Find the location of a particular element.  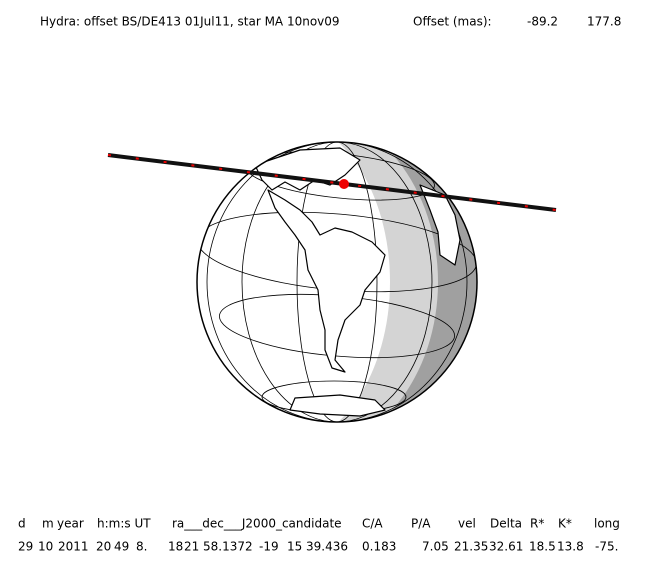

cell: 39.436 is located at coordinates (327, 547).